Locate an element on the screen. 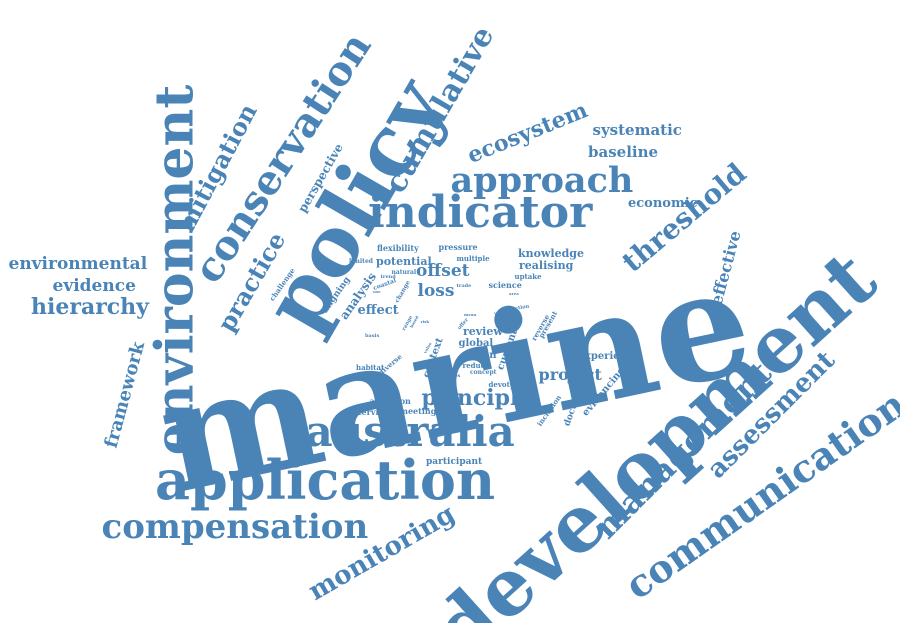 The width and height of the screenshot is (900, 623). word-framework: framework is located at coordinates (124, 395).